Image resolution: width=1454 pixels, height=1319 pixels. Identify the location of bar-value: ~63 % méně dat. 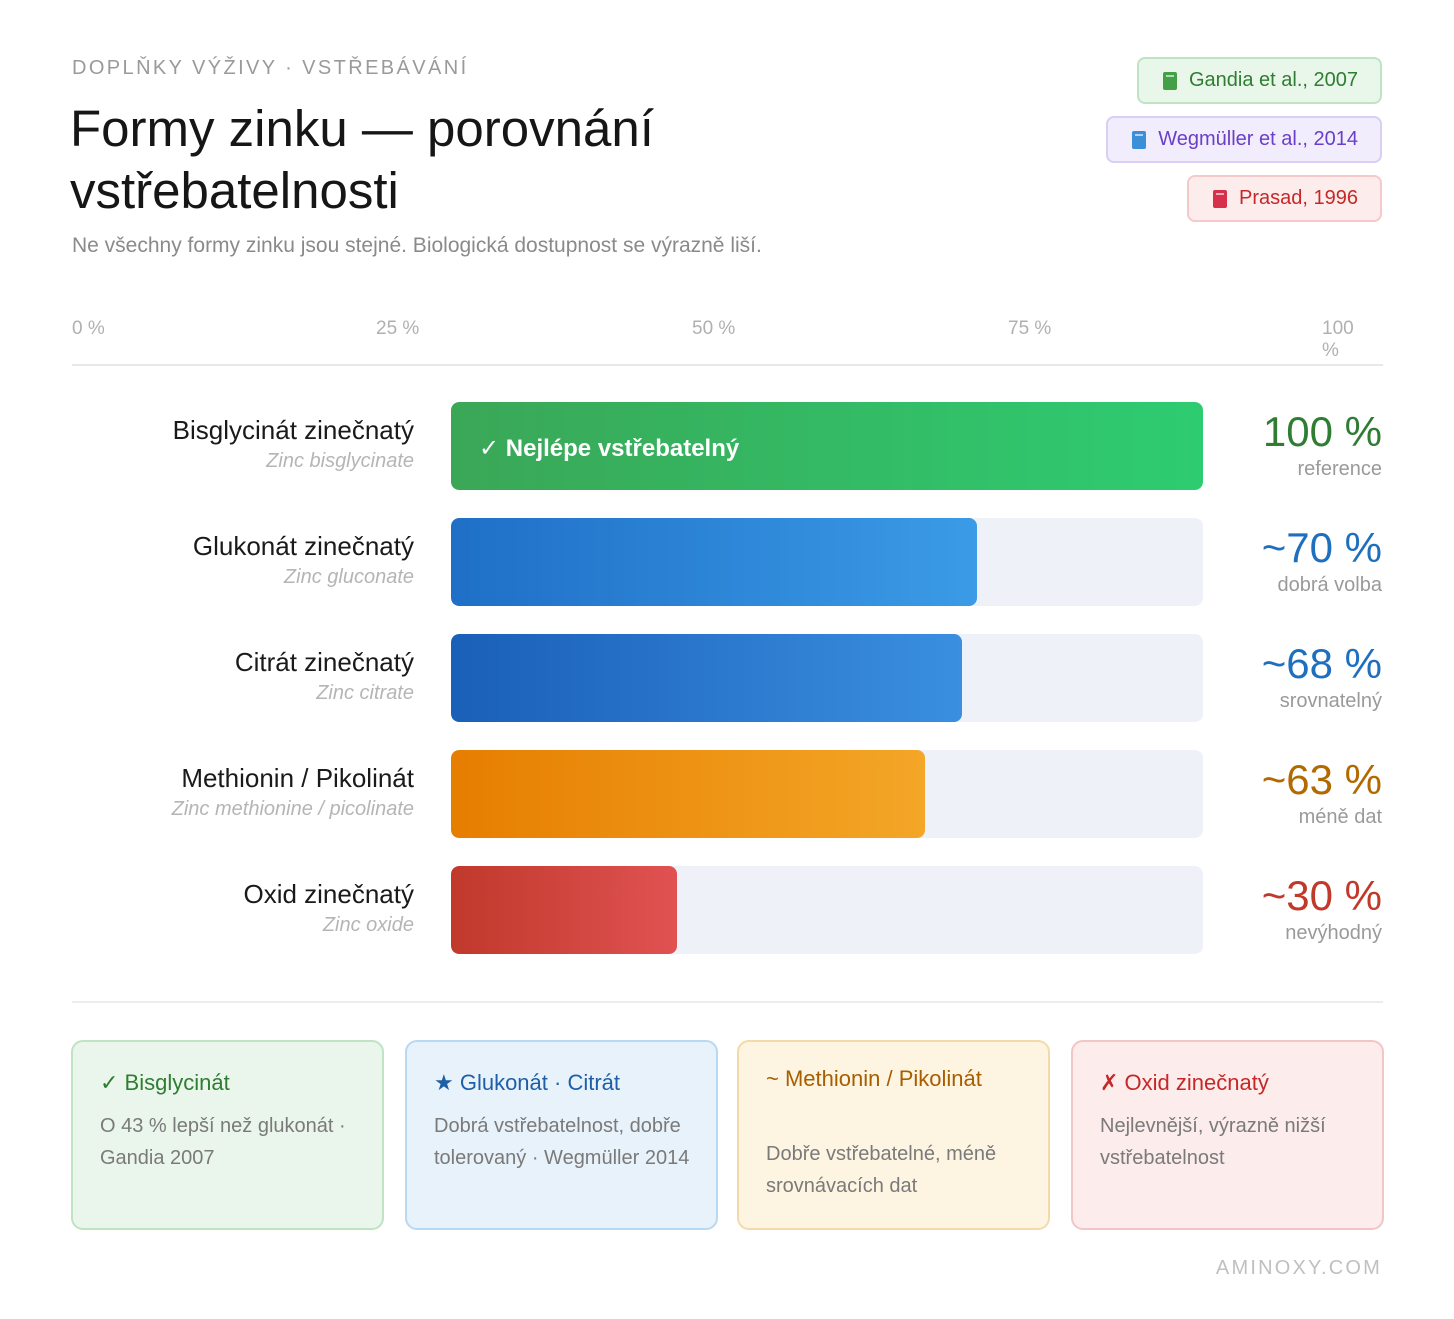
(1322, 793).